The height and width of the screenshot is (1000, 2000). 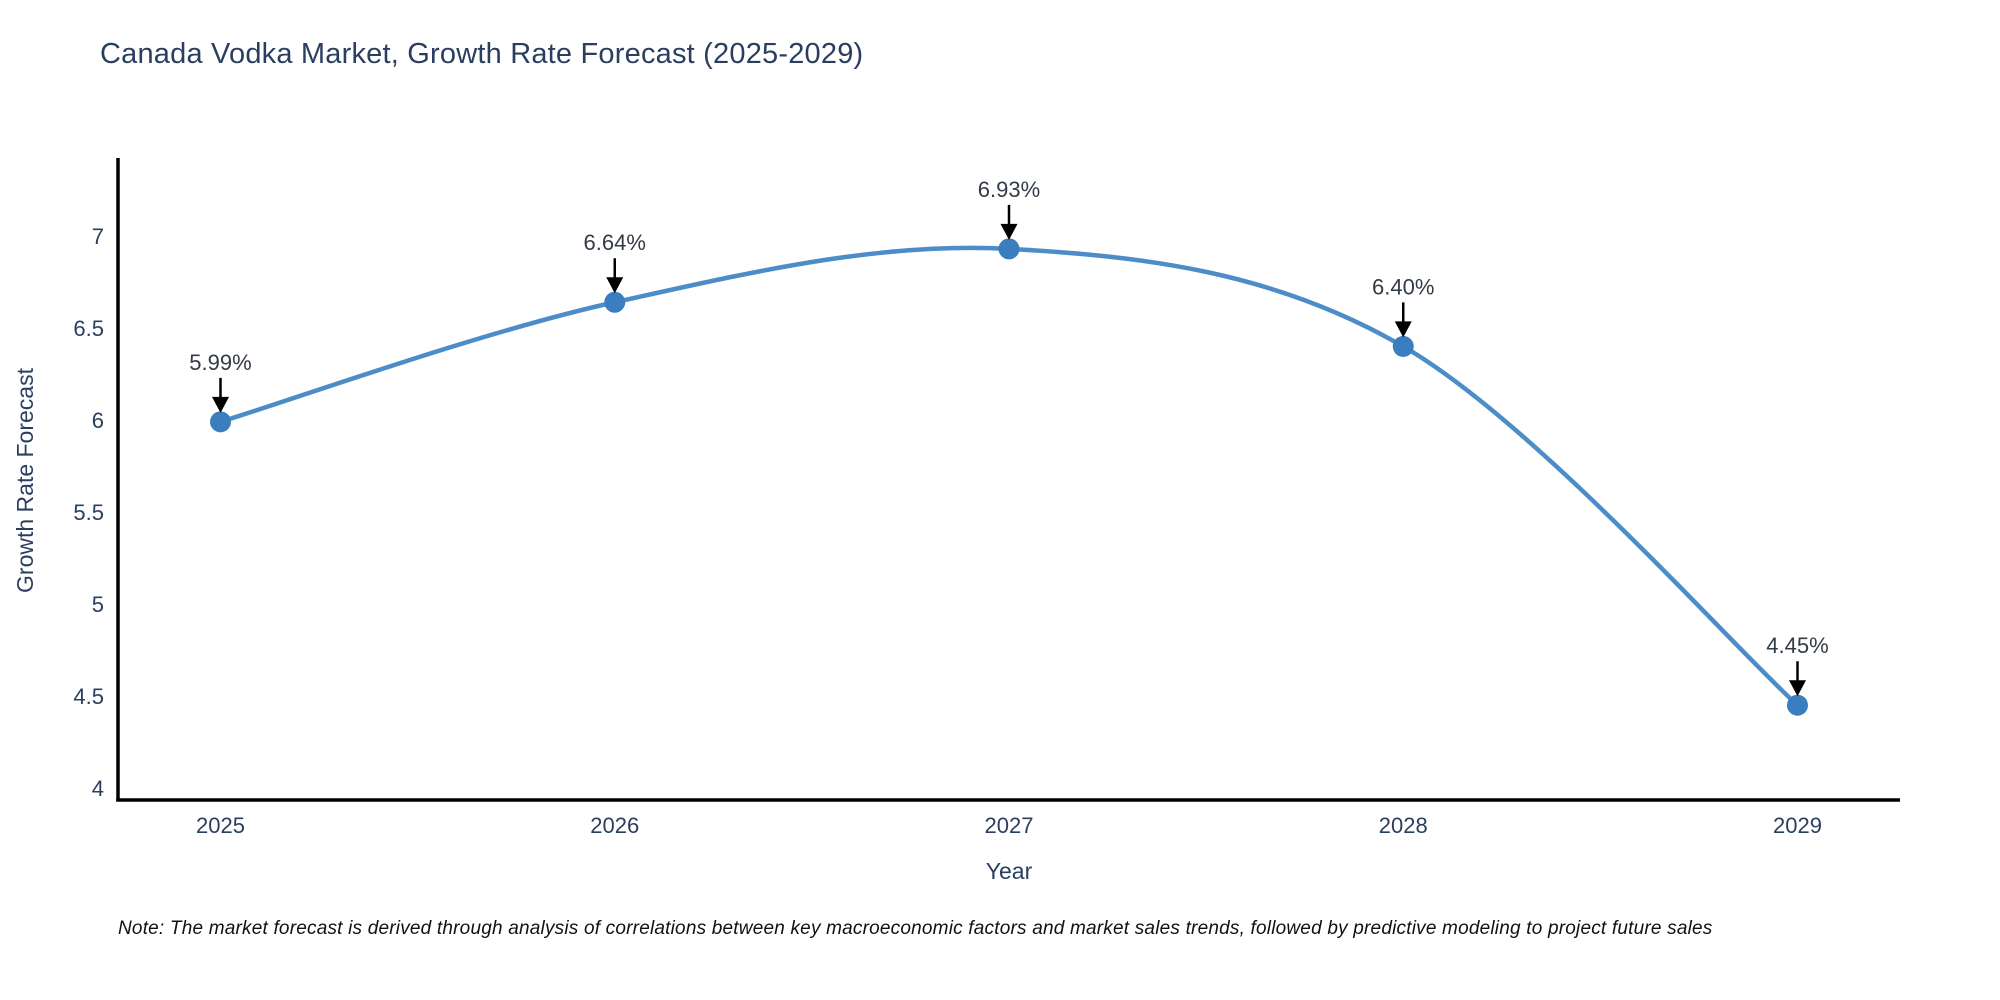 What do you see at coordinates (98, 236) in the screenshot?
I see `y-tick-label-7: 7` at bounding box center [98, 236].